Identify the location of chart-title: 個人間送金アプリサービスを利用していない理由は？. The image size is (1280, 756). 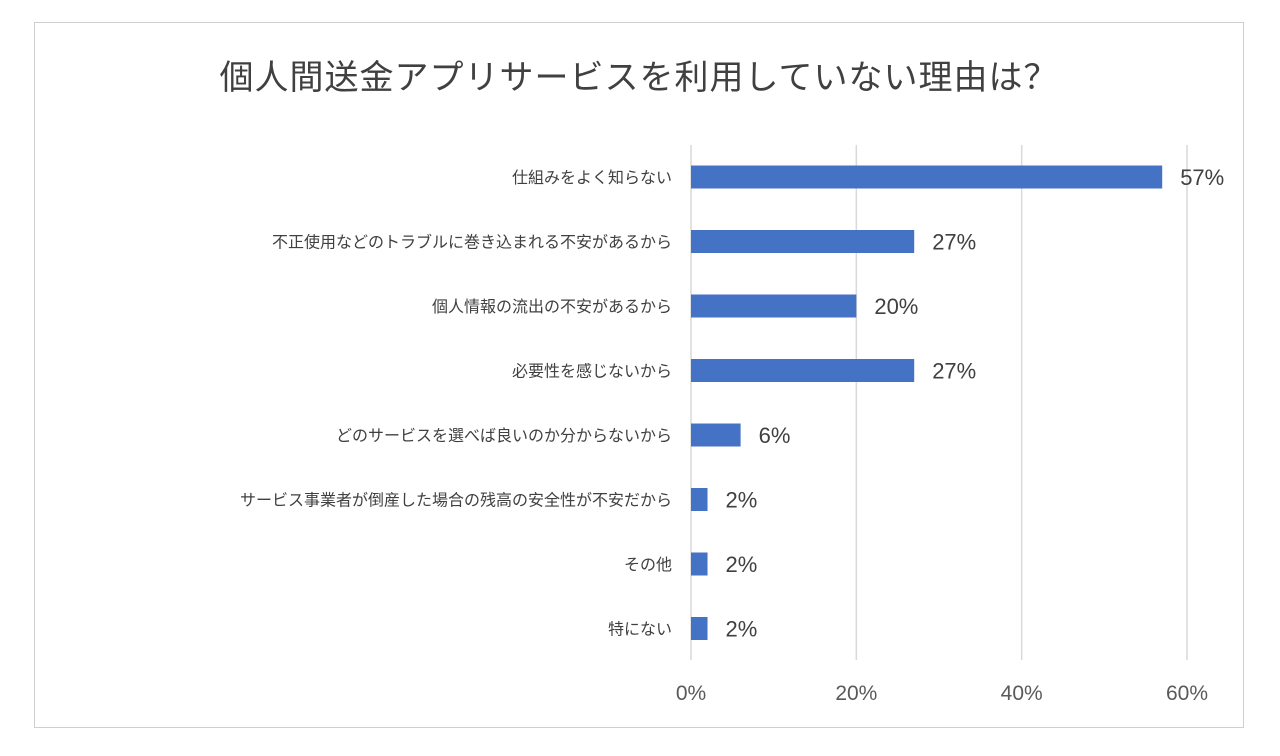
(639, 78).